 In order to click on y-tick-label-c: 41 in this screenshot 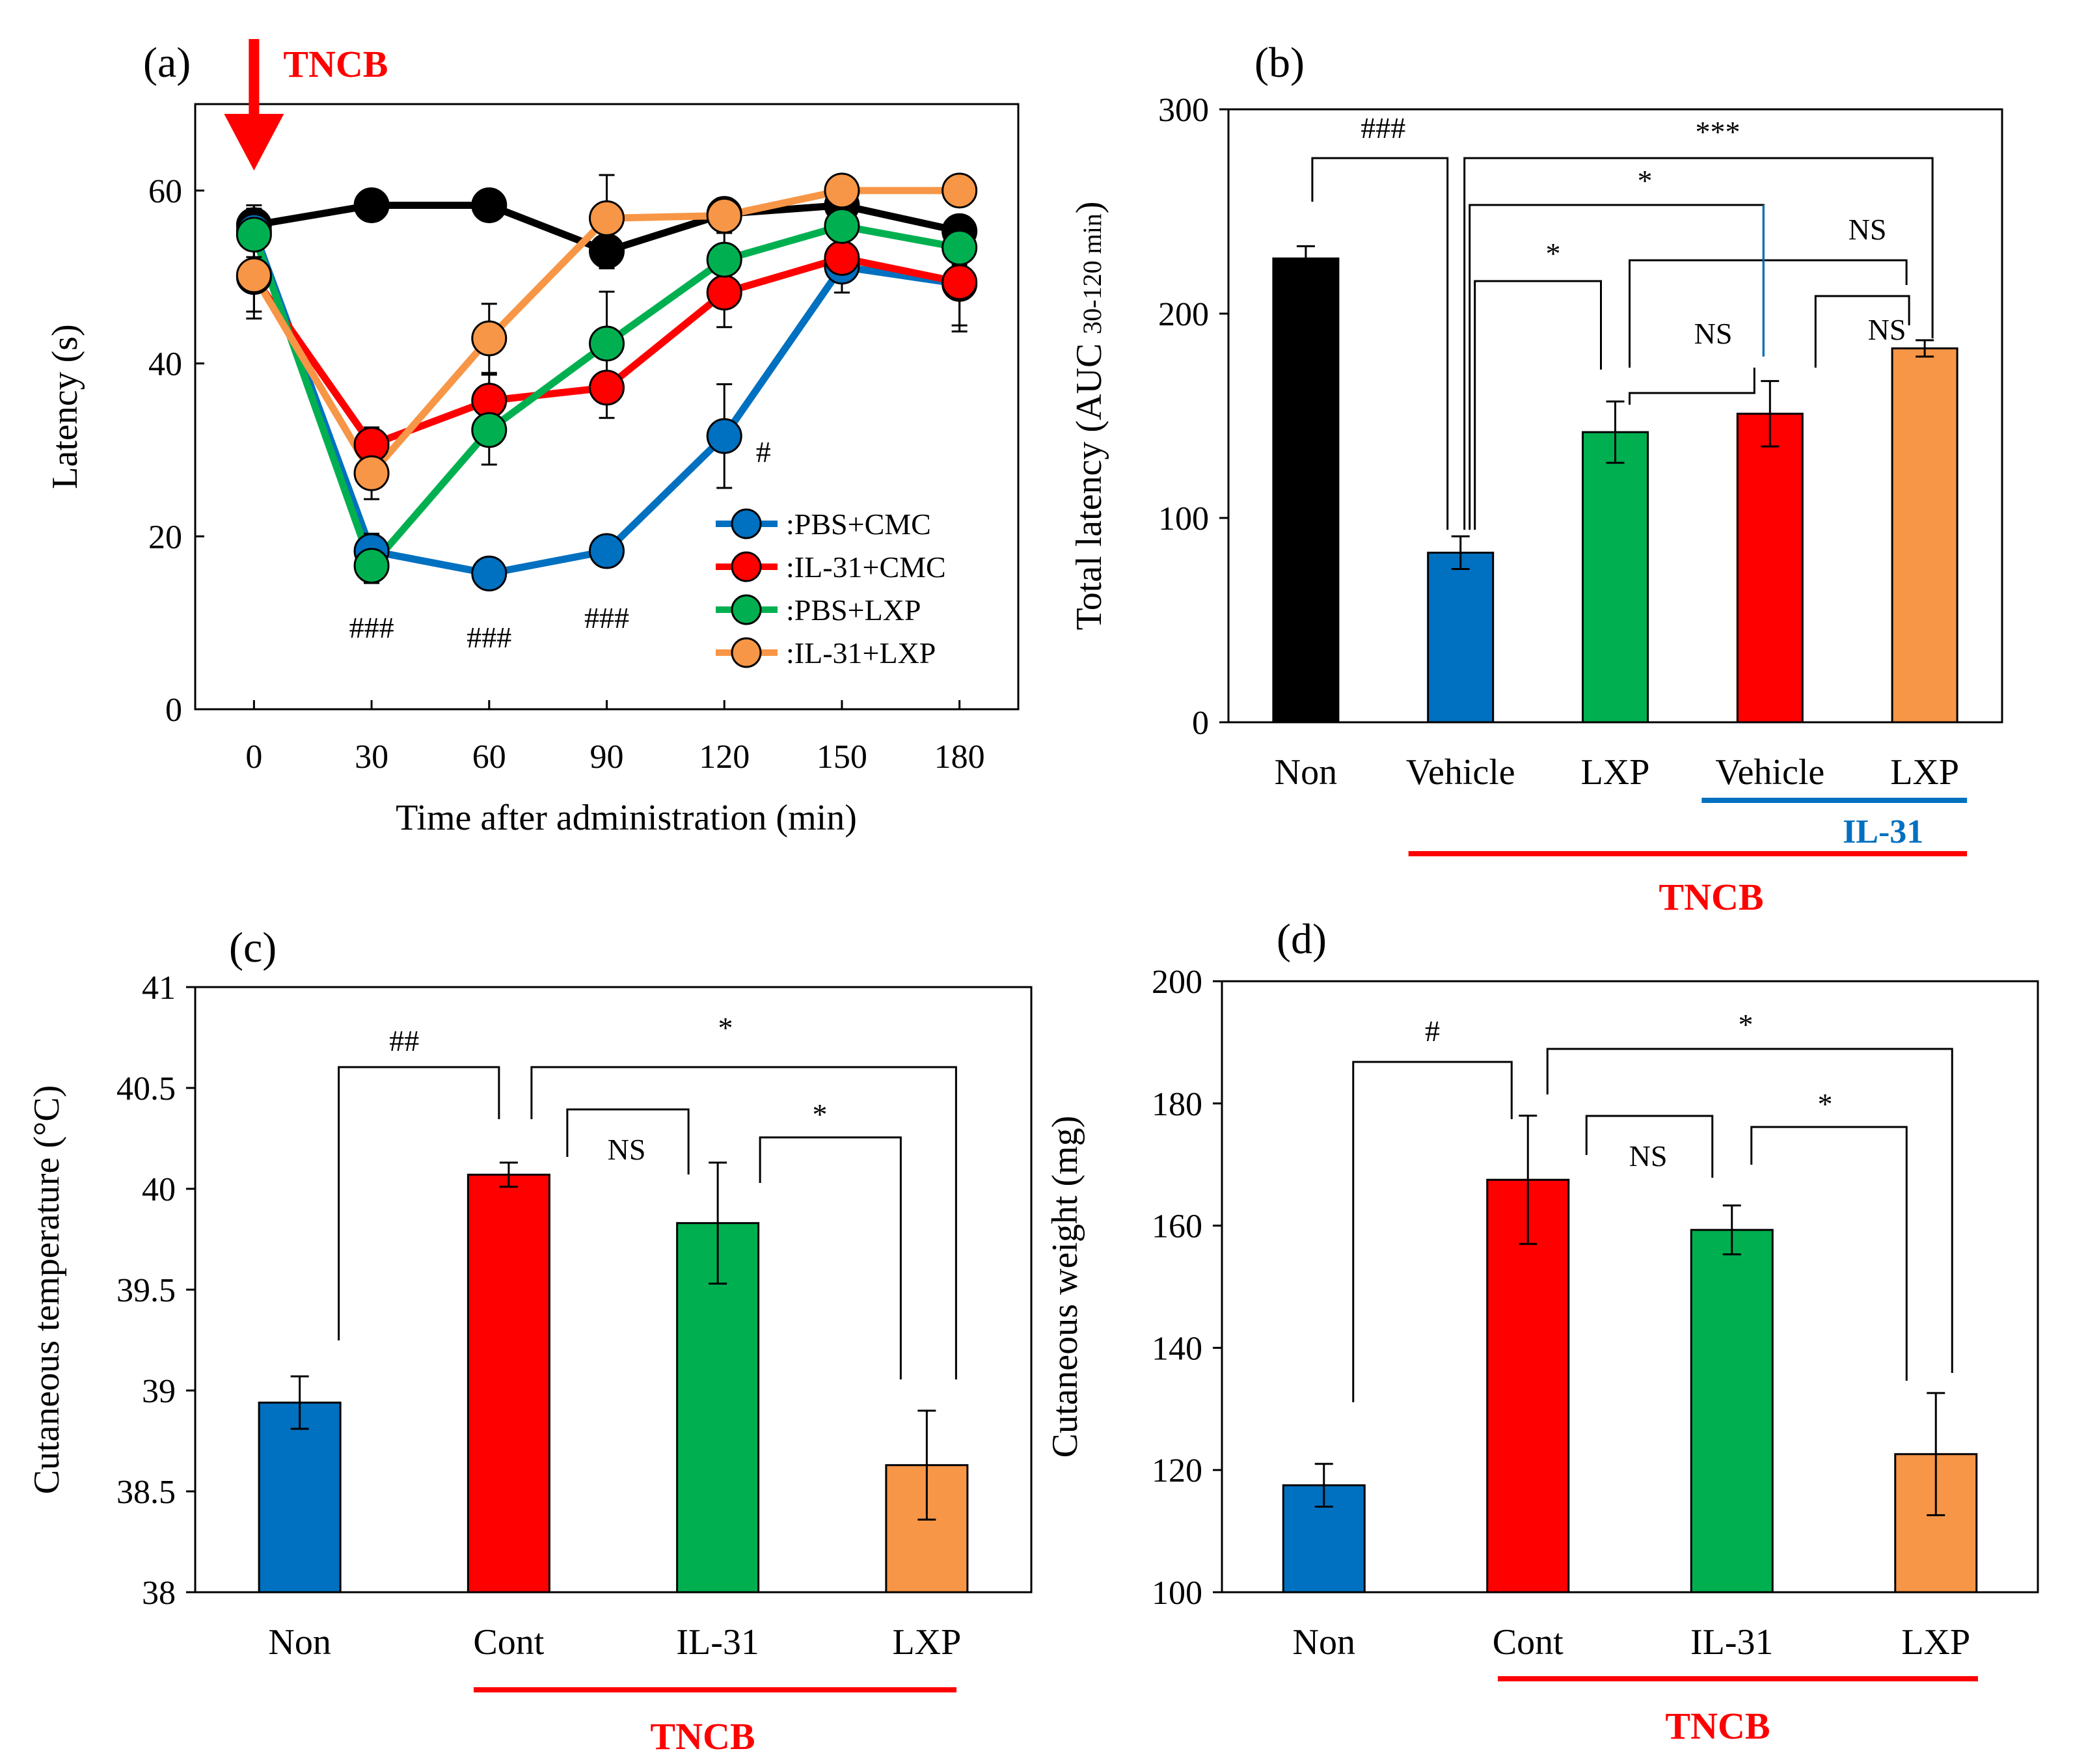, I will do `click(159, 989)`.